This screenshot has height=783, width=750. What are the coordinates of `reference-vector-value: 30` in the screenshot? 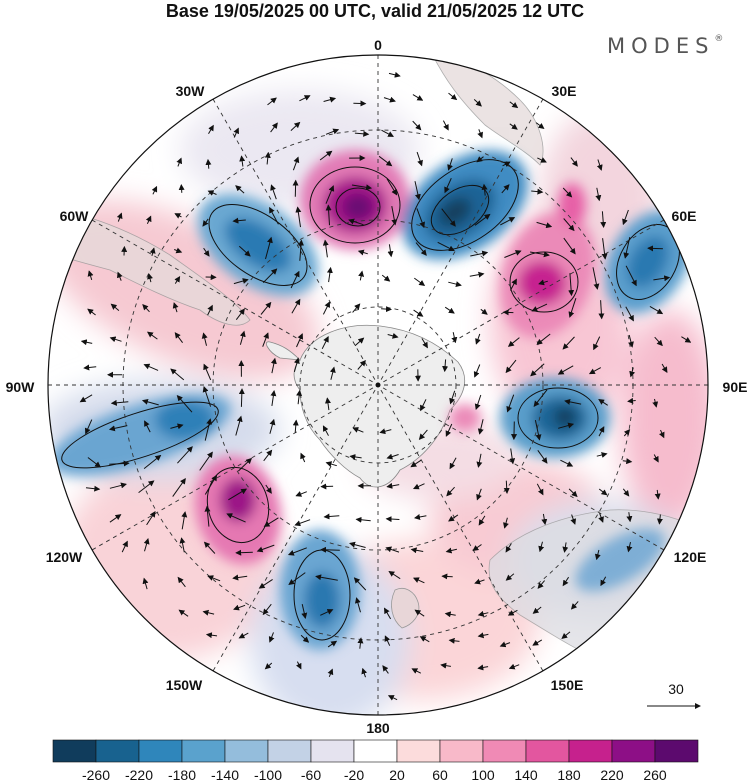 It's located at (676, 689).